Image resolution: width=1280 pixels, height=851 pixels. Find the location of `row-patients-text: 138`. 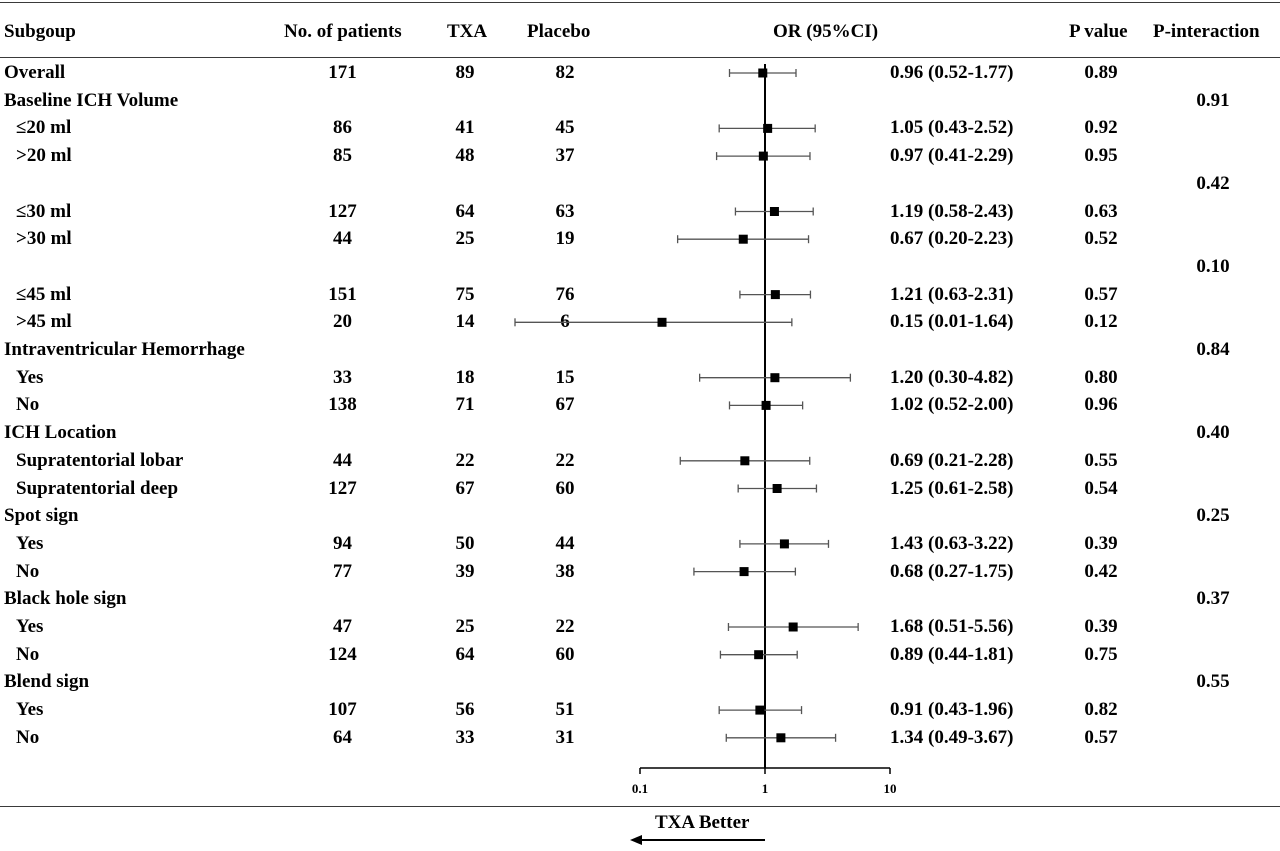

row-patients-text: 138 is located at coordinates (342, 405).